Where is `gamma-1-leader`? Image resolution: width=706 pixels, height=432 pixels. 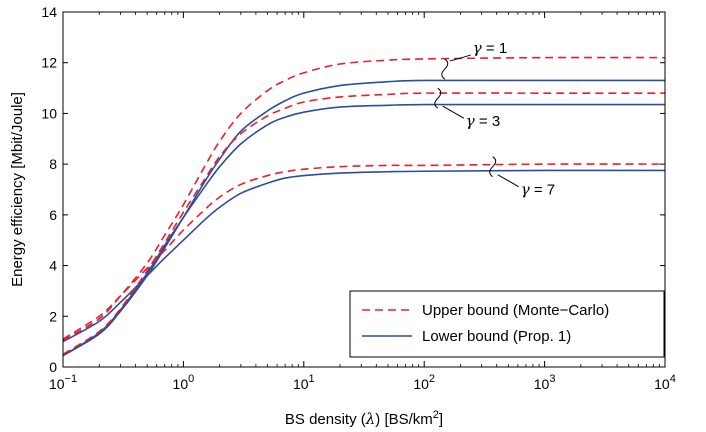 gamma-1-leader is located at coordinates (460, 58).